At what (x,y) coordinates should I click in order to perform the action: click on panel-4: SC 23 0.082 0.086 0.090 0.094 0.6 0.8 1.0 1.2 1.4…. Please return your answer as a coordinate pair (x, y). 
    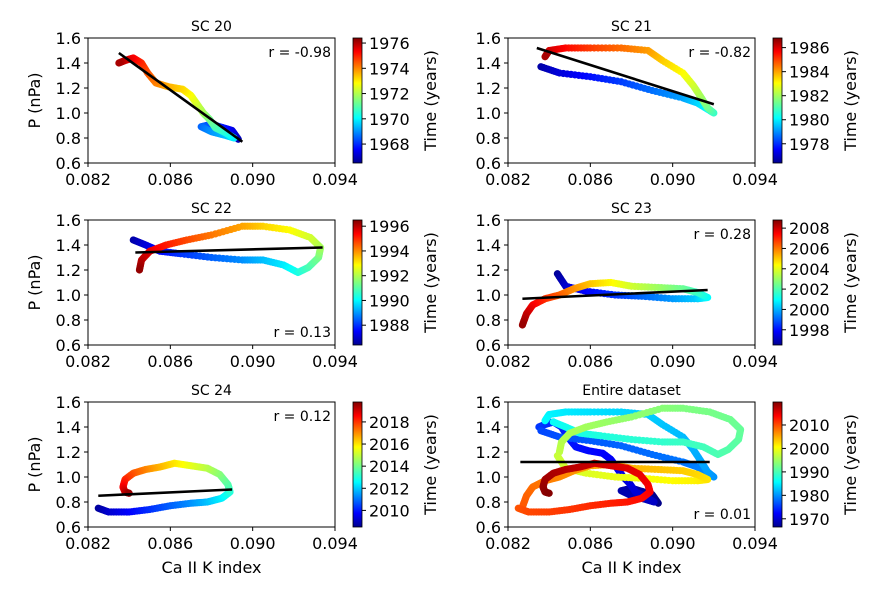
    Looking at the image, I should click on (668, 286).